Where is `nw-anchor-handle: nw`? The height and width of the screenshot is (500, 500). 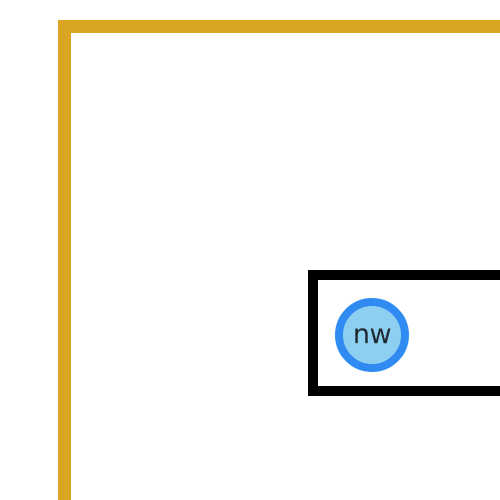 nw-anchor-handle: nw is located at coordinates (372, 335).